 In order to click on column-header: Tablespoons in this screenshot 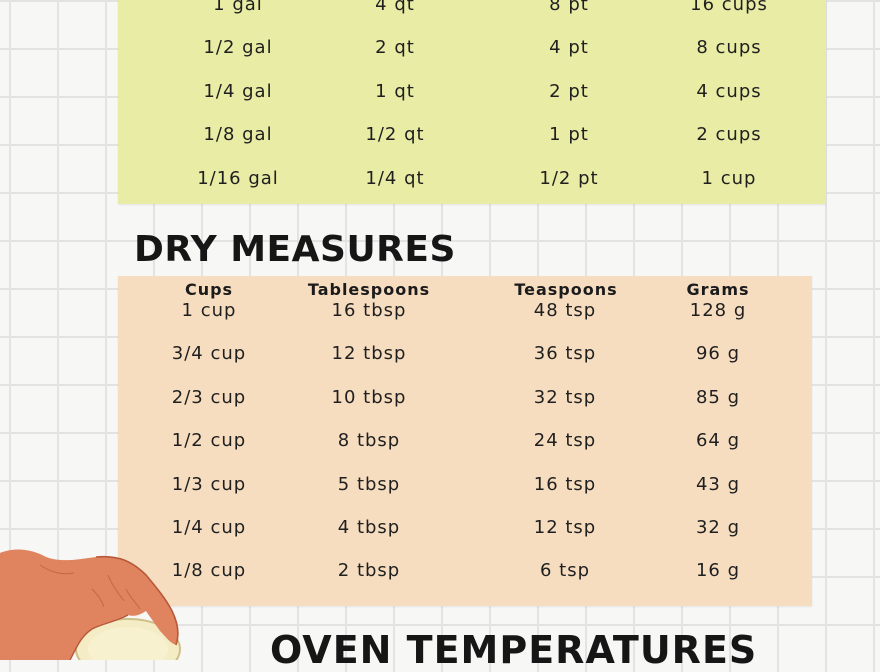, I will do `click(369, 289)`.